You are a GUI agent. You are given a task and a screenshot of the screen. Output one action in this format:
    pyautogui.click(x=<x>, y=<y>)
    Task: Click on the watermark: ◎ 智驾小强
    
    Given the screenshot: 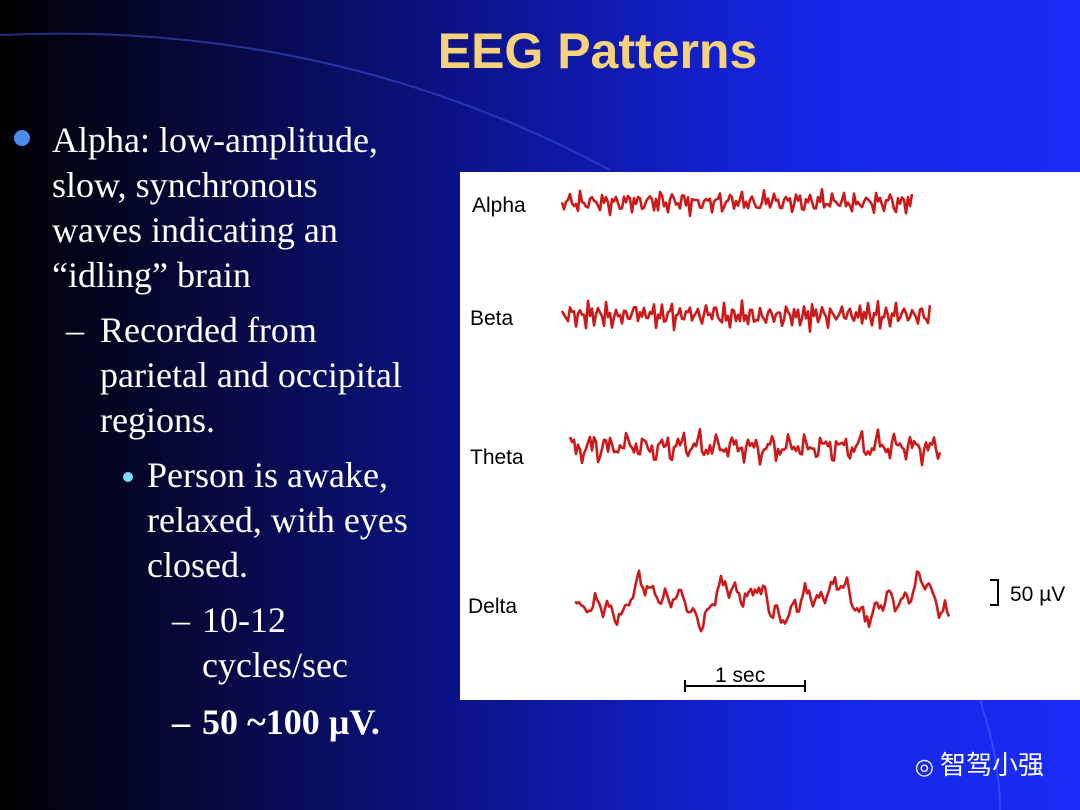 What is the action you would take?
    pyautogui.click(x=979, y=766)
    